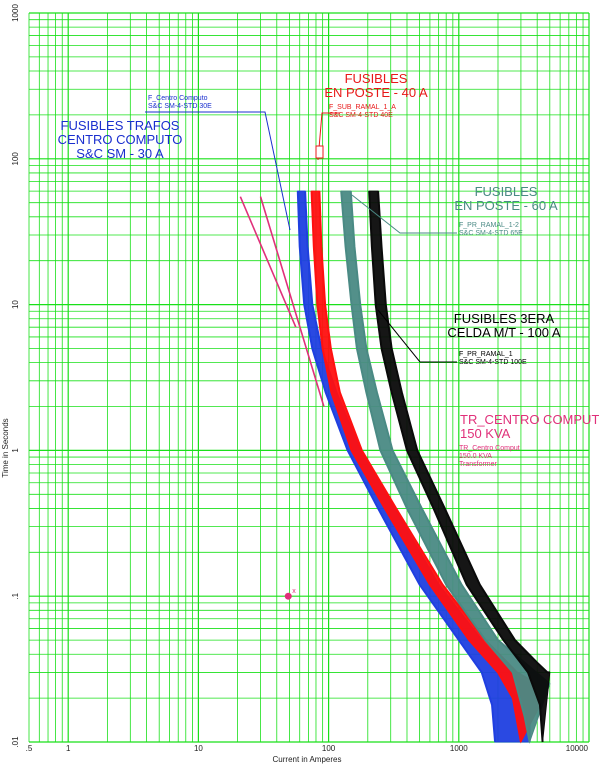 This screenshot has height=767, width=599. What do you see at coordinates (478, 464) in the screenshot?
I see `annotation-line: Transformer` at bounding box center [478, 464].